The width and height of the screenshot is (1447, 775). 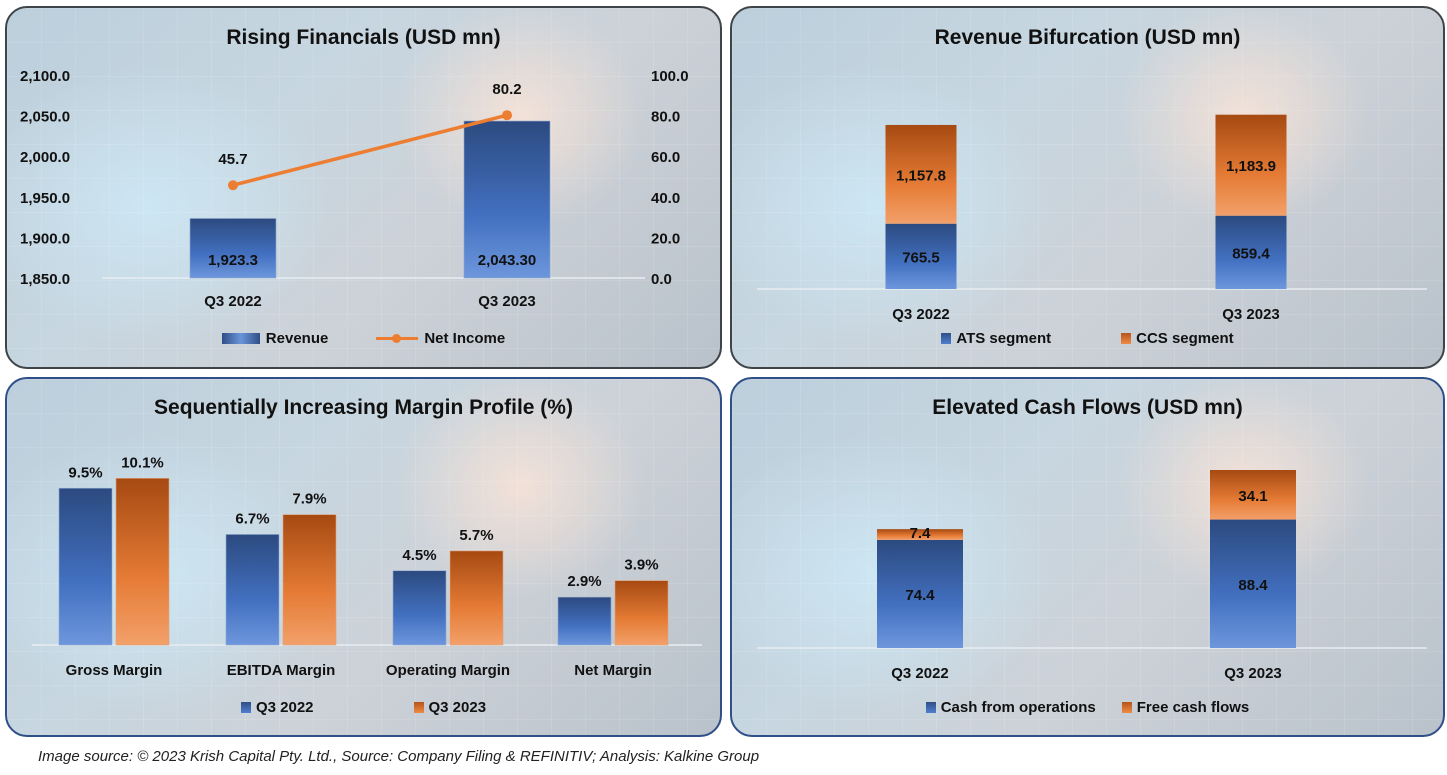 I want to click on ccs-data-label: 1,183.9, so click(x=1251, y=166).